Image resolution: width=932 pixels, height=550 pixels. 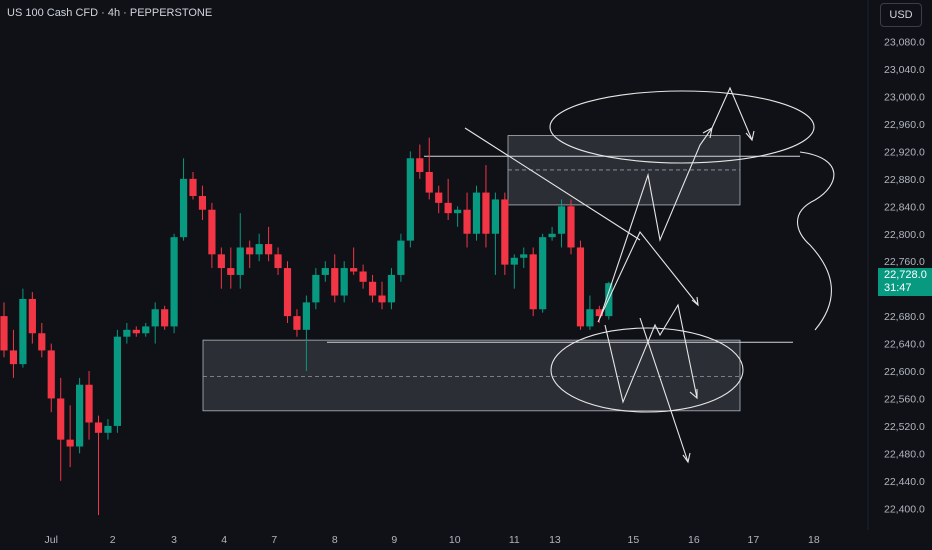 I want to click on bearish-path-arrow, so click(x=648, y=276).